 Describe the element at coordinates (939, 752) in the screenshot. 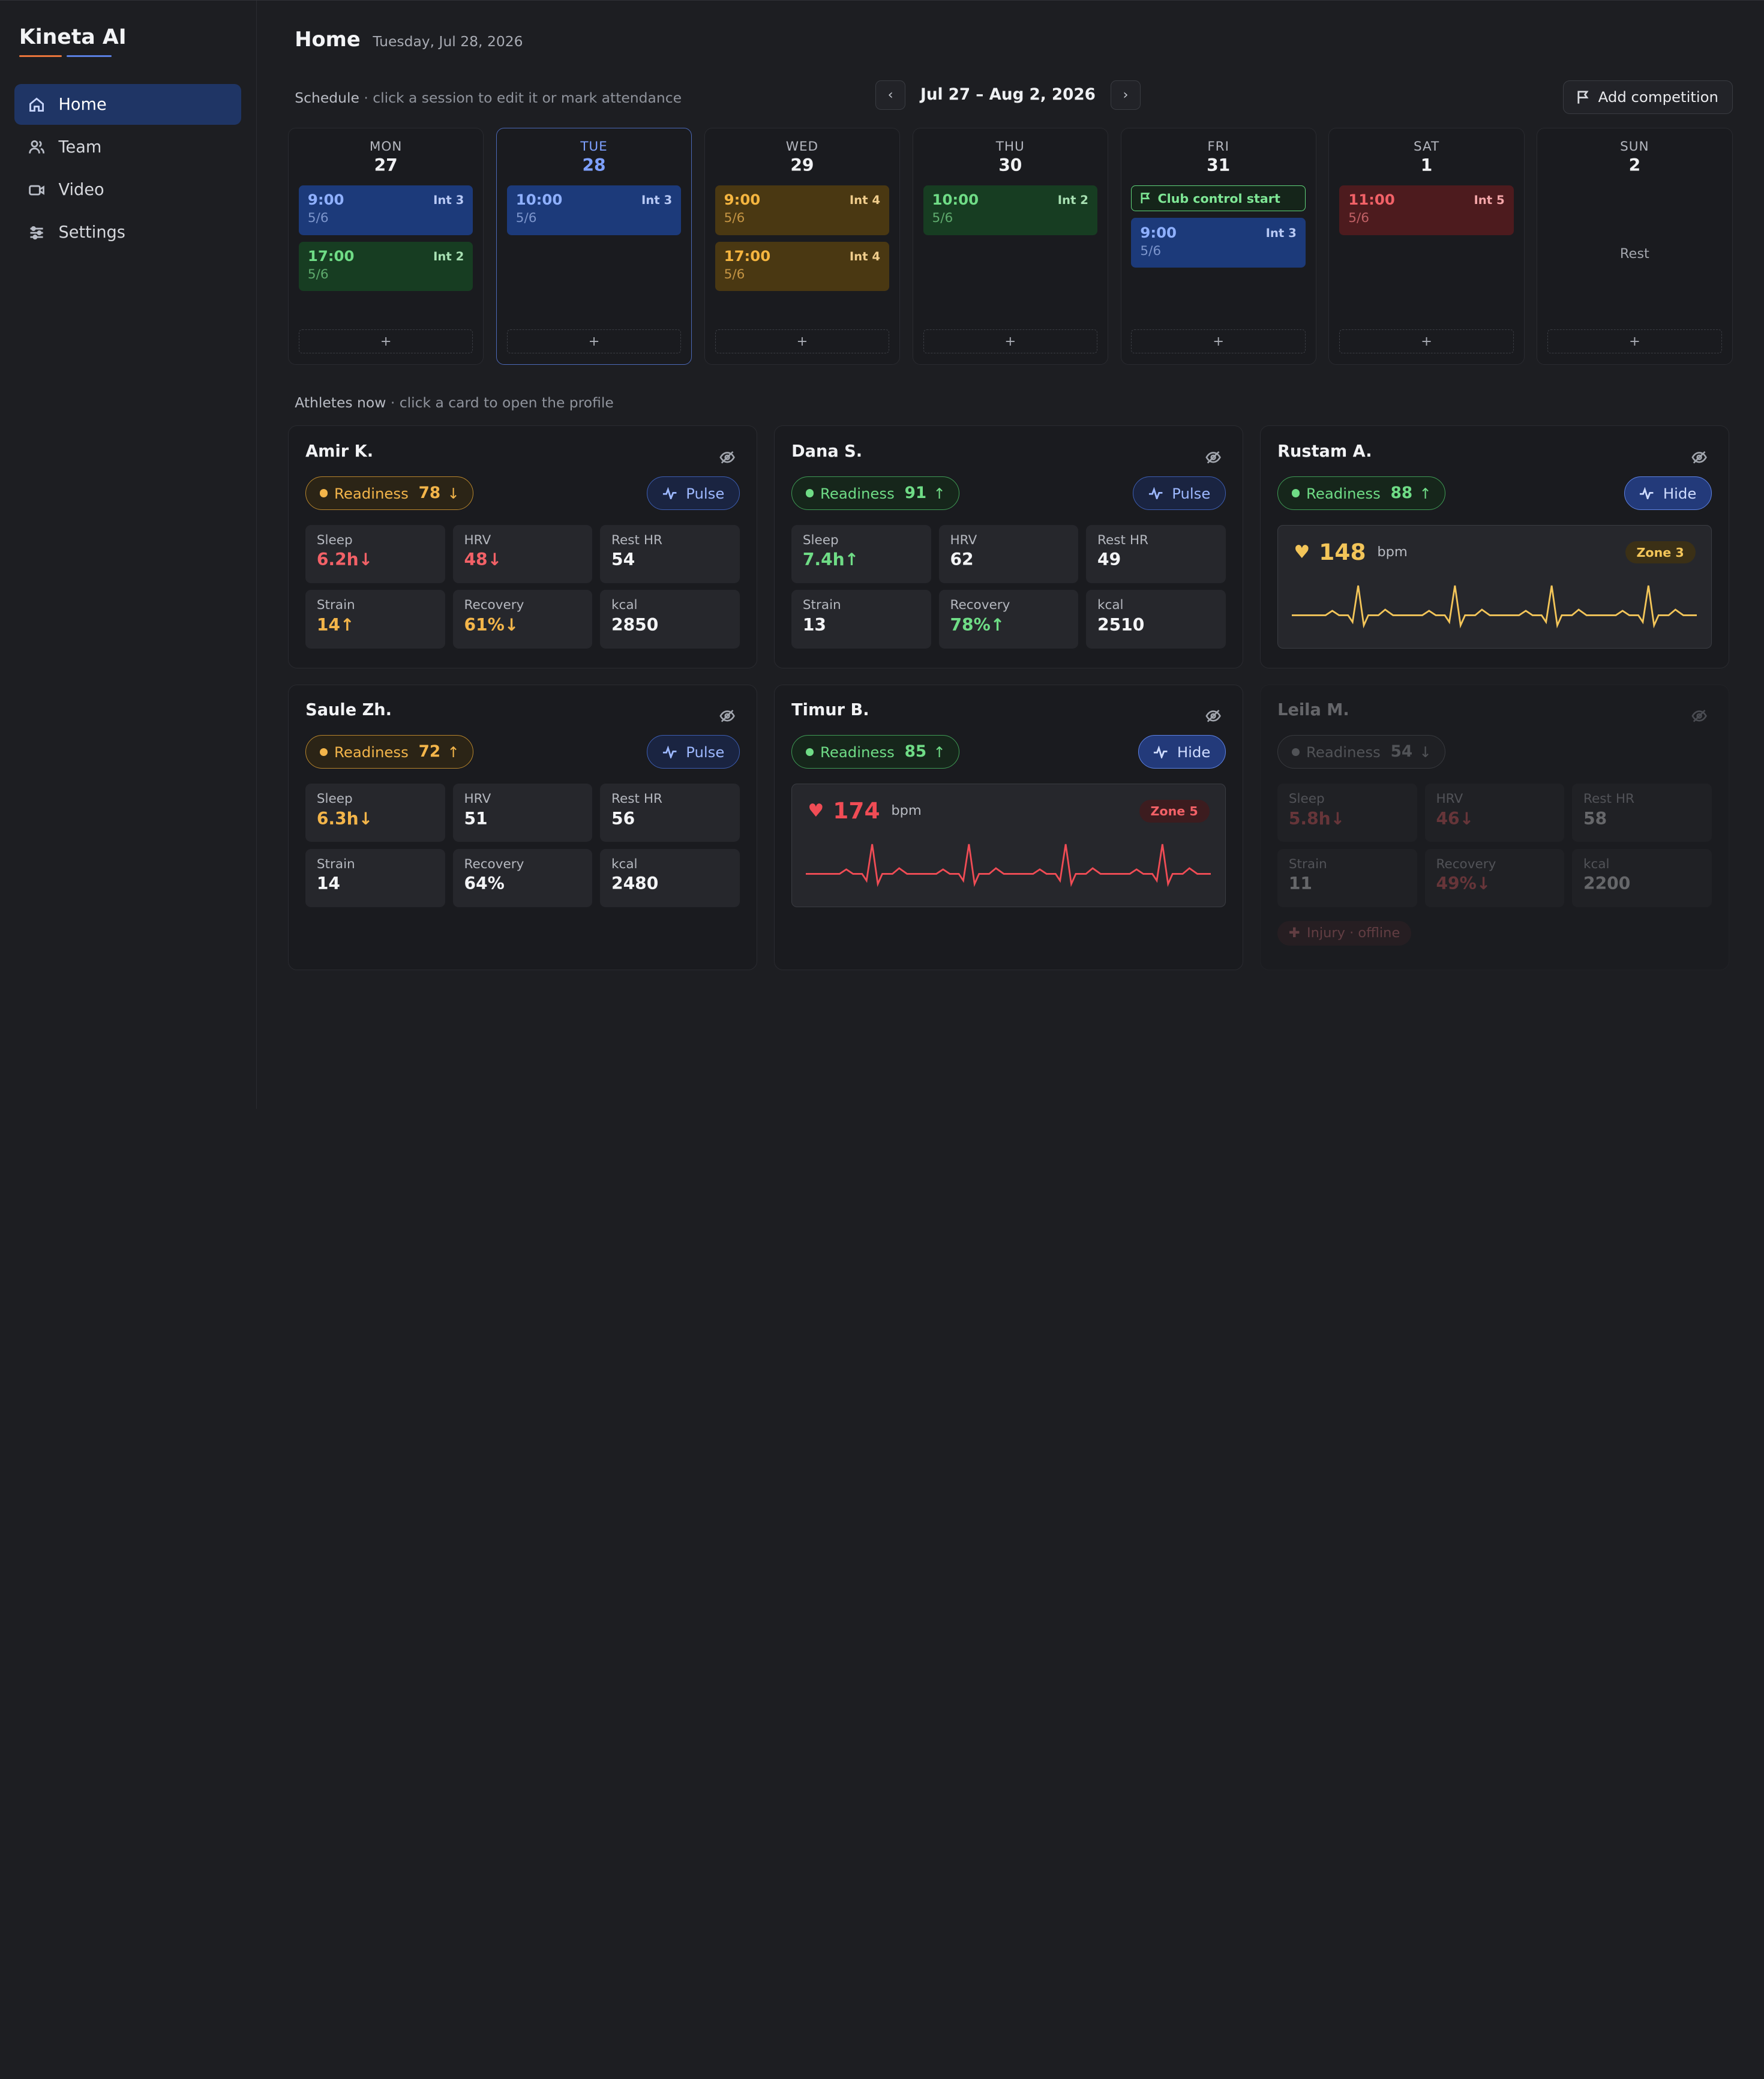

I see `readiness-trend: ↑` at that location.